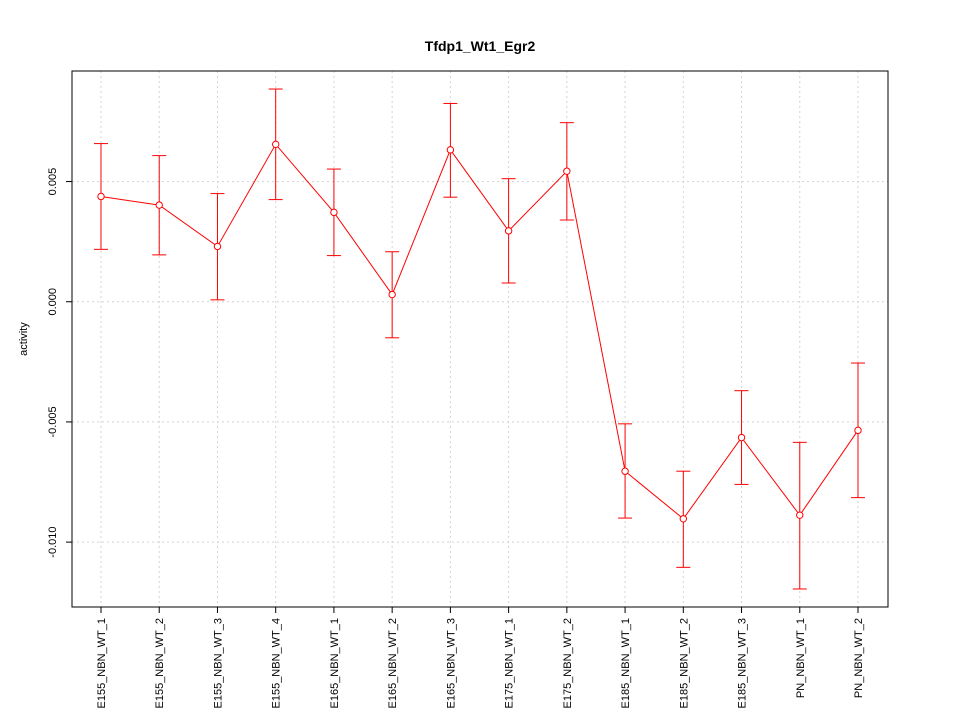  I want to click on x-tick-label: E185_NBN_WT_1, so click(626, 663).